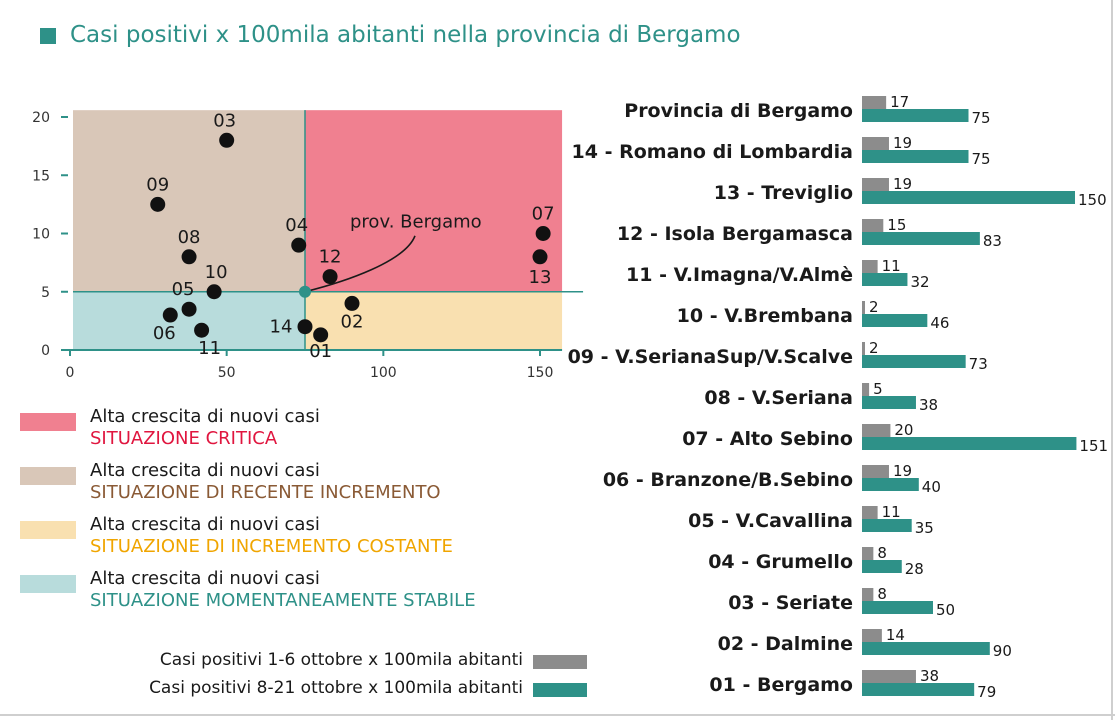 This screenshot has height=720, width=1115. Describe the element at coordinates (712, 152) in the screenshot. I see `bar-category-label: 14 - Romano di Lombardia` at that location.